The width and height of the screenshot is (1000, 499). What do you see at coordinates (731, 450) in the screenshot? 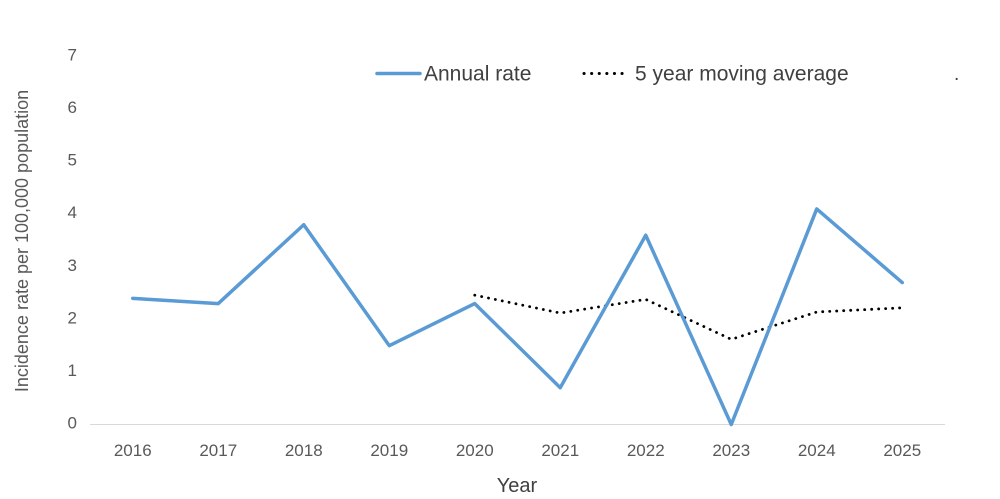
I see `x-tick-label: 2023` at bounding box center [731, 450].